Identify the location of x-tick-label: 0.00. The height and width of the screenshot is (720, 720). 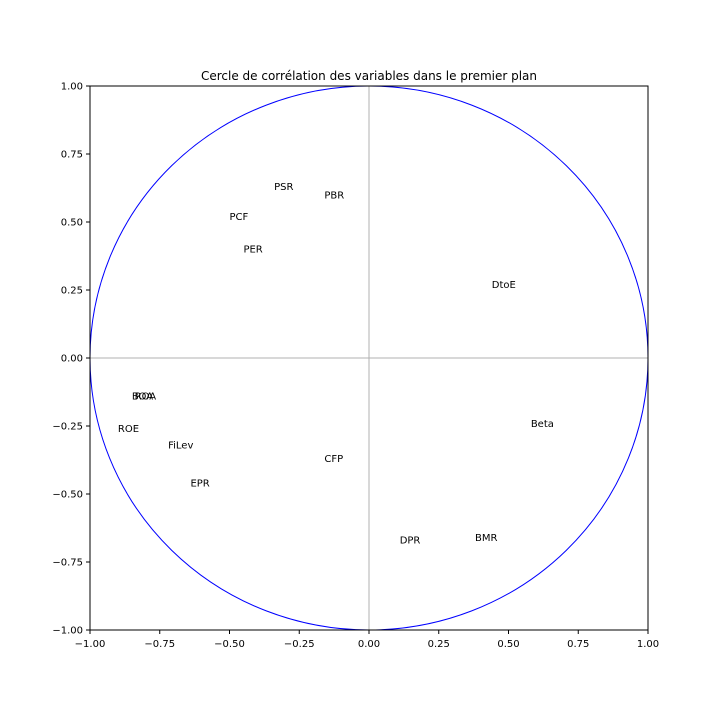
(369, 644).